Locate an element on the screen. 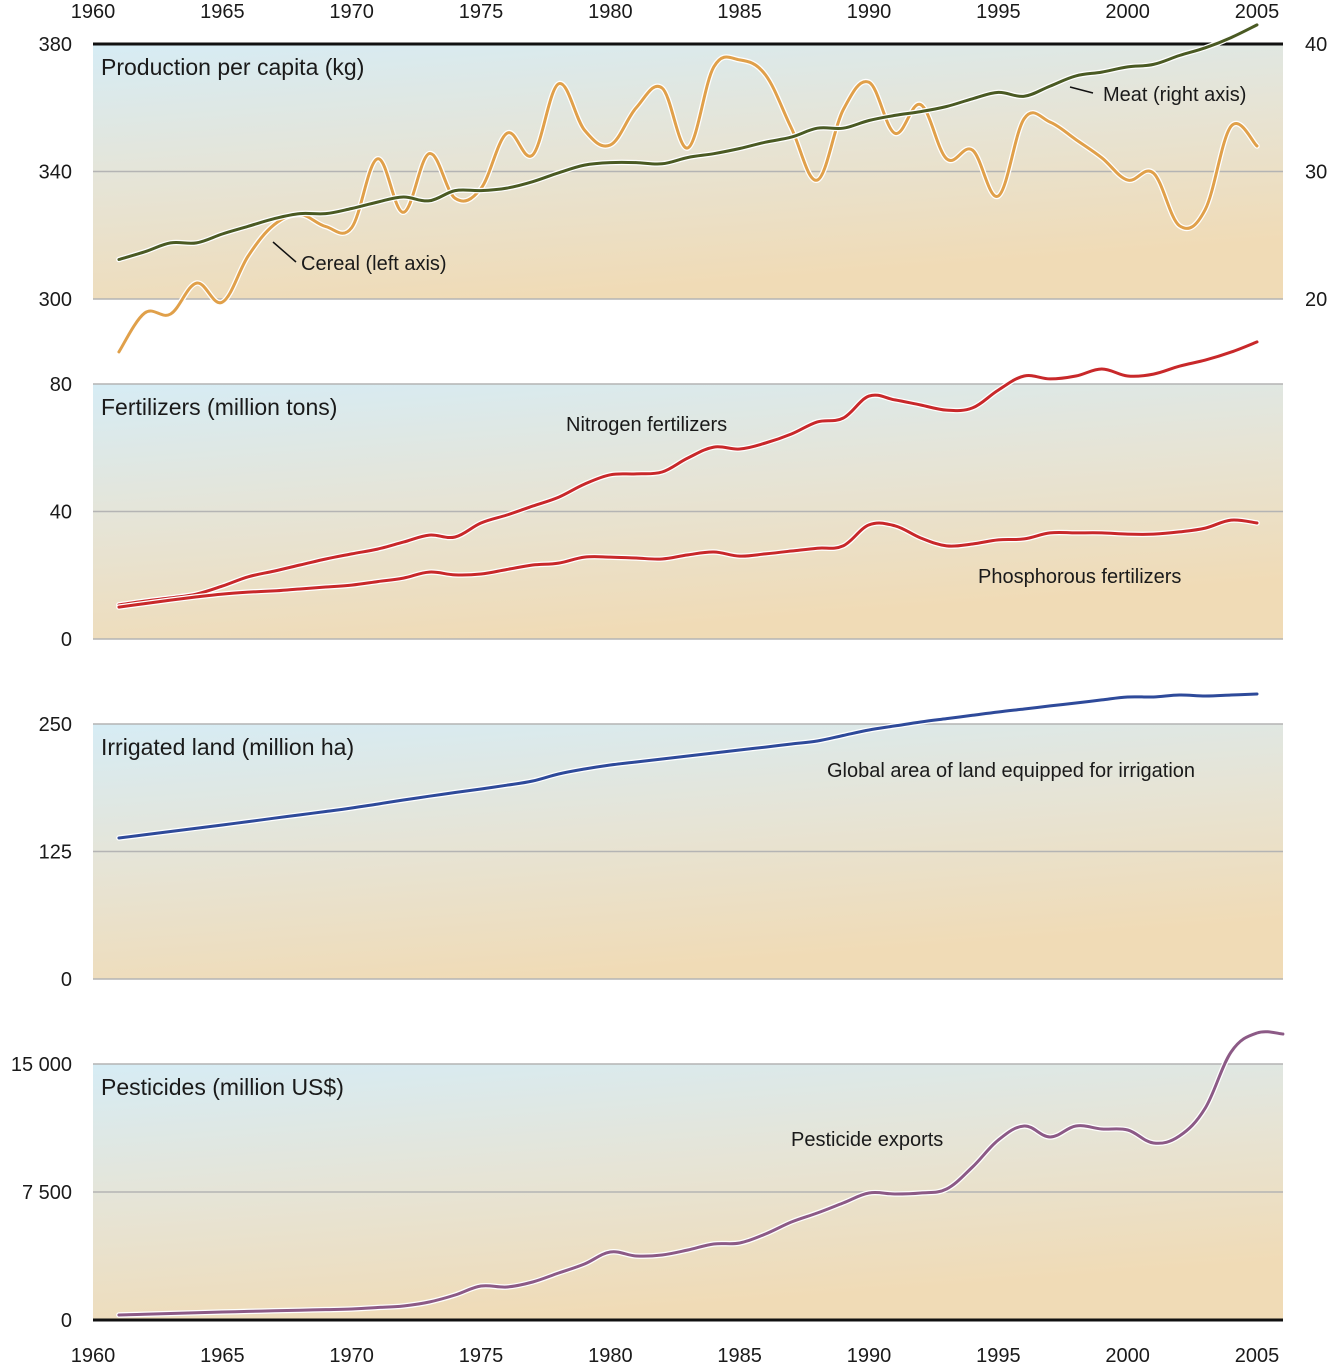 The width and height of the screenshot is (1331, 1364). xtick-bottom-1995: 1995 is located at coordinates (998, 1354).